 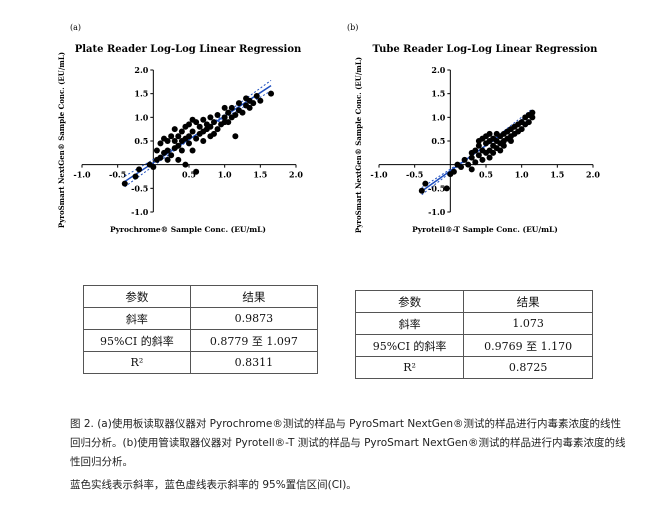 What do you see at coordinates (528, 345) in the screenshot?
I see `value-ci: 0.9769 至 1.170` at bounding box center [528, 345].